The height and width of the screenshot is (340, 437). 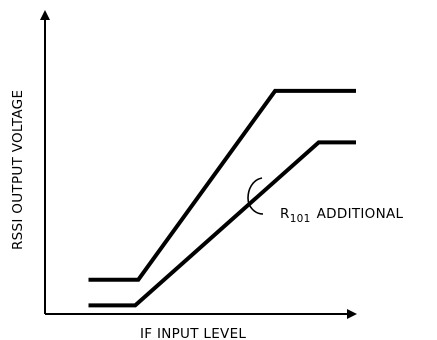 I want to click on annotation-label: R101 ADDITIONAL, so click(x=342, y=215).